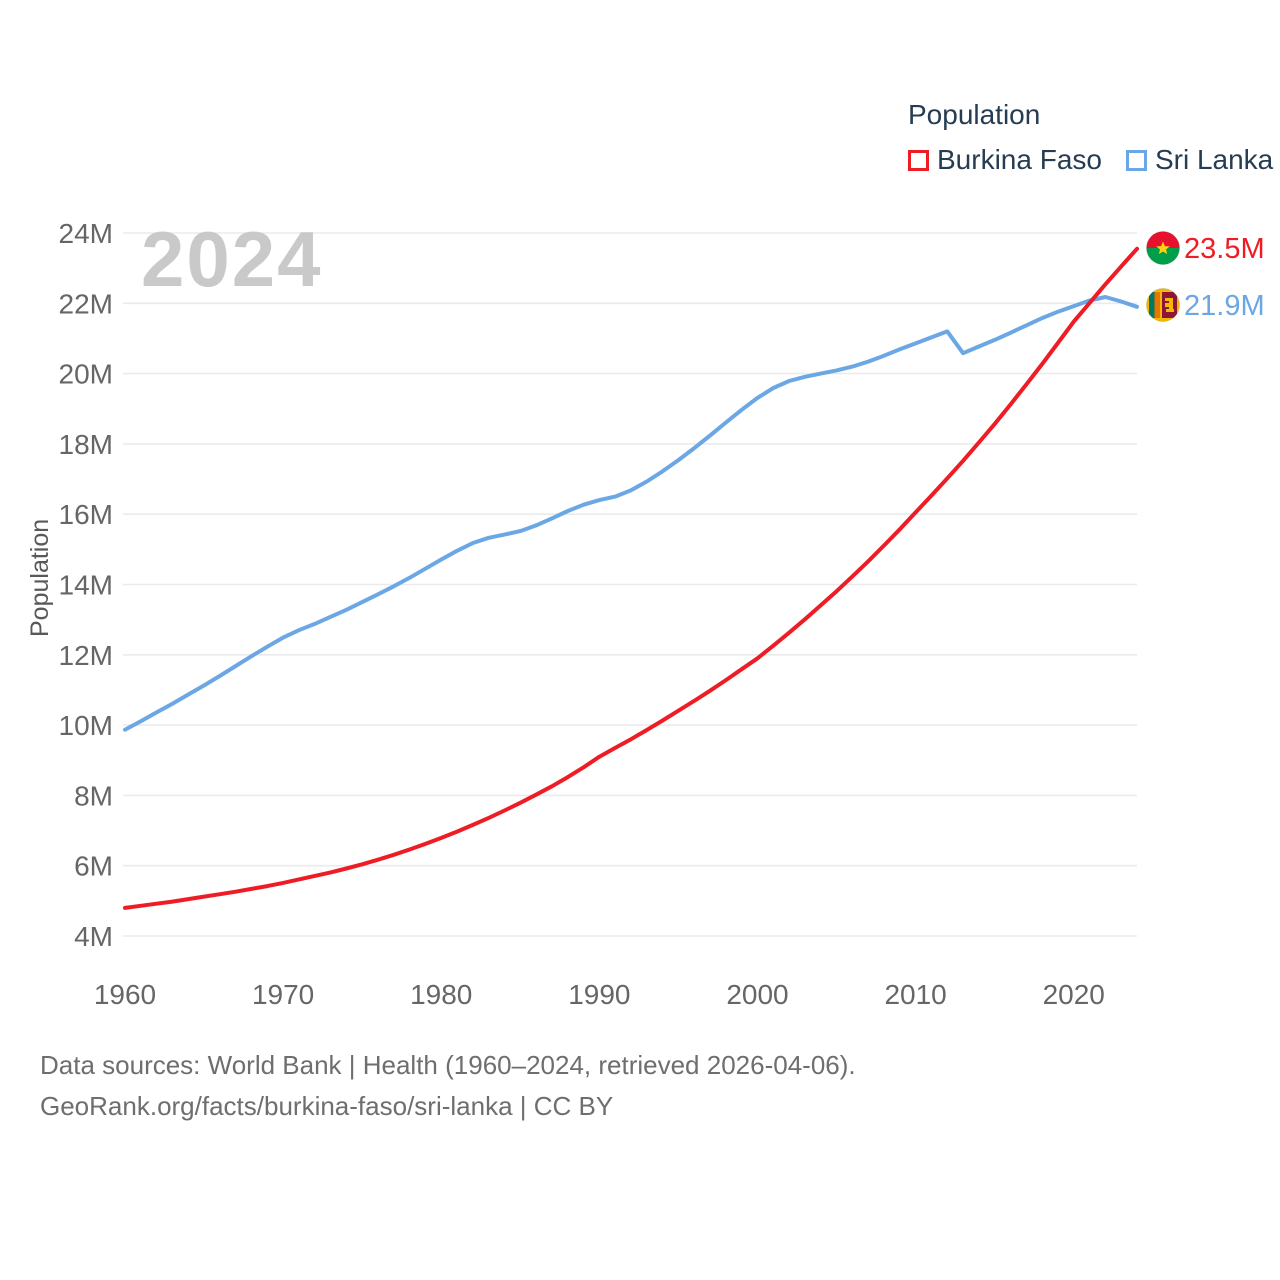 This screenshot has width=1280, height=1280. What do you see at coordinates (86, 725) in the screenshot?
I see `y-tick-label: 10M` at bounding box center [86, 725].